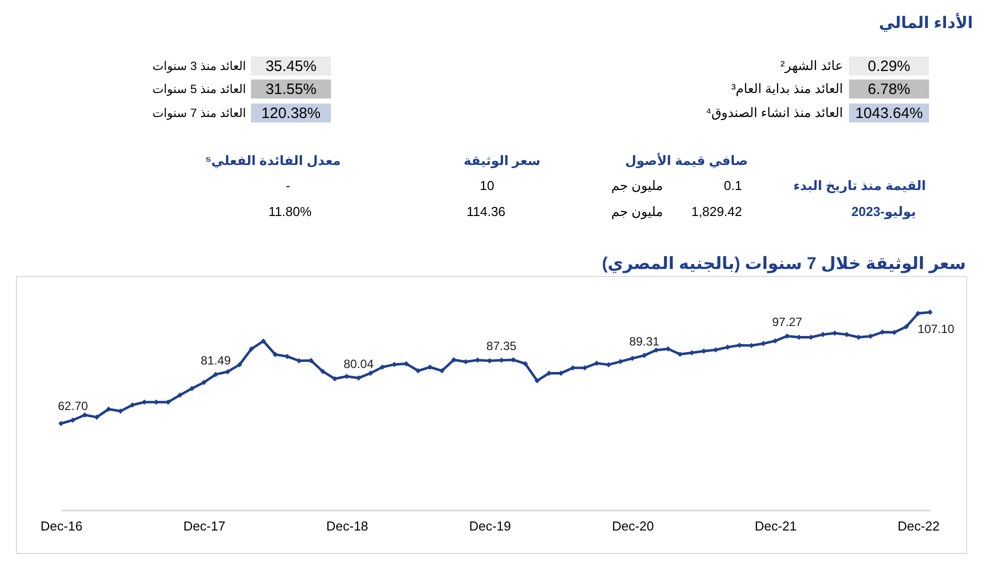 This screenshot has width=985, height=565. Describe the element at coordinates (199, 66) in the screenshot. I see `text: العائد منذ 3 سنوات` at that location.